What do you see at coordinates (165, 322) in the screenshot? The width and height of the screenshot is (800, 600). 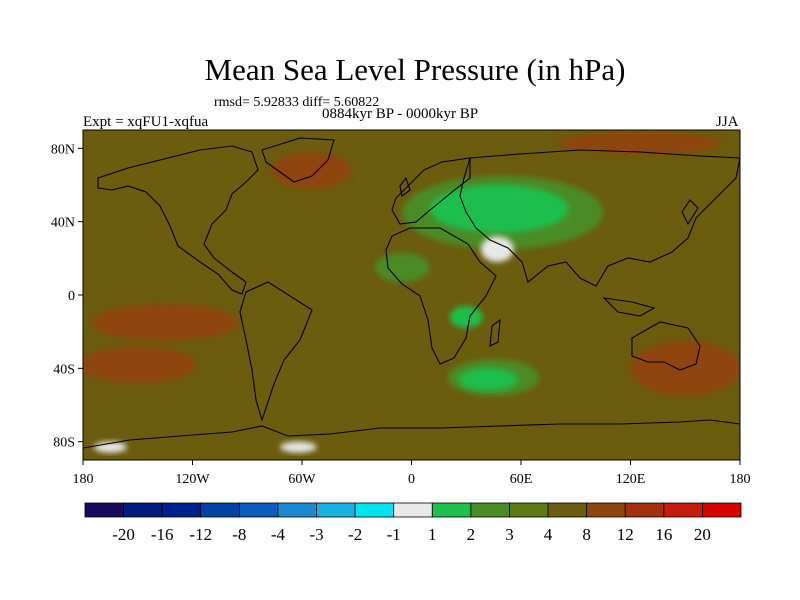 I see `region-north-pacific-high` at bounding box center [165, 322].